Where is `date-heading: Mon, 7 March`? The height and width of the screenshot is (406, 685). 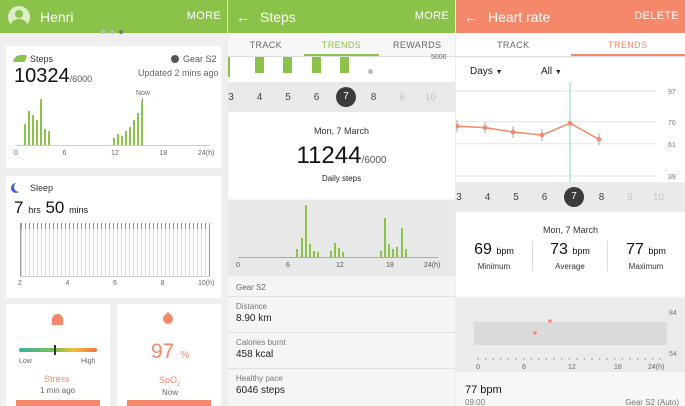
date-heading: Mon, 7 March is located at coordinates (341, 131).